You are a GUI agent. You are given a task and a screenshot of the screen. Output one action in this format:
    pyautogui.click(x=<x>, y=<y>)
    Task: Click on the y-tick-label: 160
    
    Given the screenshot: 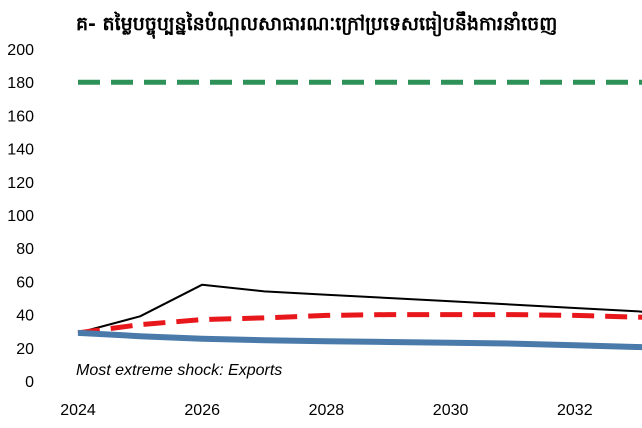 What is the action you would take?
    pyautogui.click(x=20, y=116)
    